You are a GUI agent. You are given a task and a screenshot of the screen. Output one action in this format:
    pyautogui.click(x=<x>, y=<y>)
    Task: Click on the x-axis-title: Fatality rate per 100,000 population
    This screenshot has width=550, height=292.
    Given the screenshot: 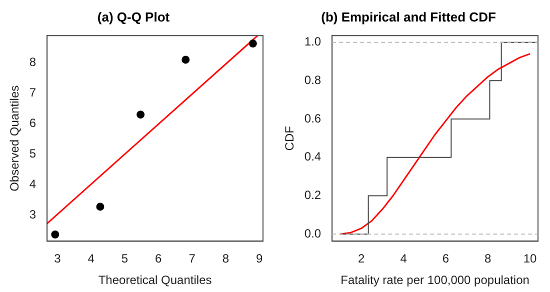 What is the action you would take?
    pyautogui.click(x=435, y=280)
    